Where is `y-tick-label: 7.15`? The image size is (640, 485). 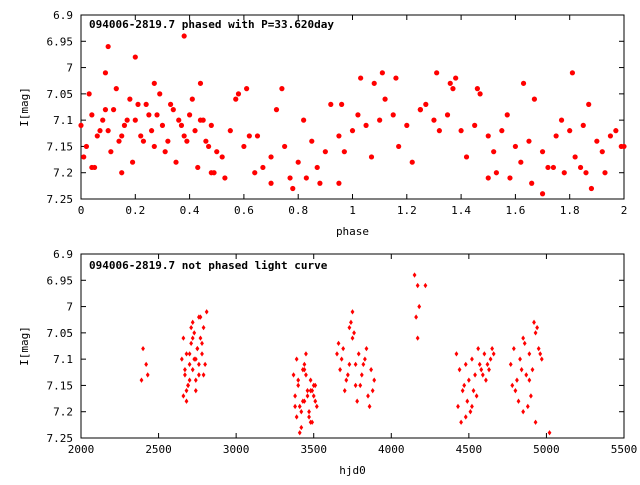
y-tick-label: 7.15 is located at coordinates (60, 146).